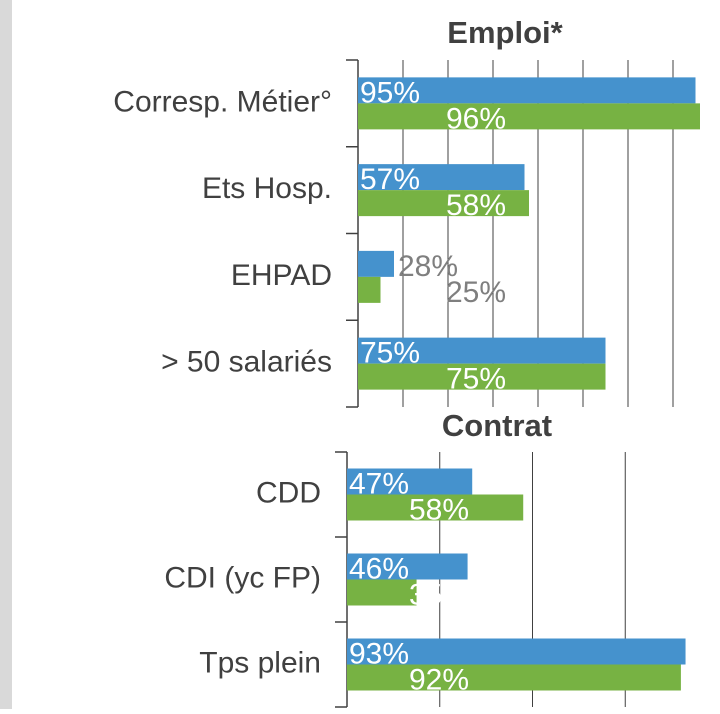  Describe the element at coordinates (439, 679) in the screenshot. I see `value-label: 92%` at that location.